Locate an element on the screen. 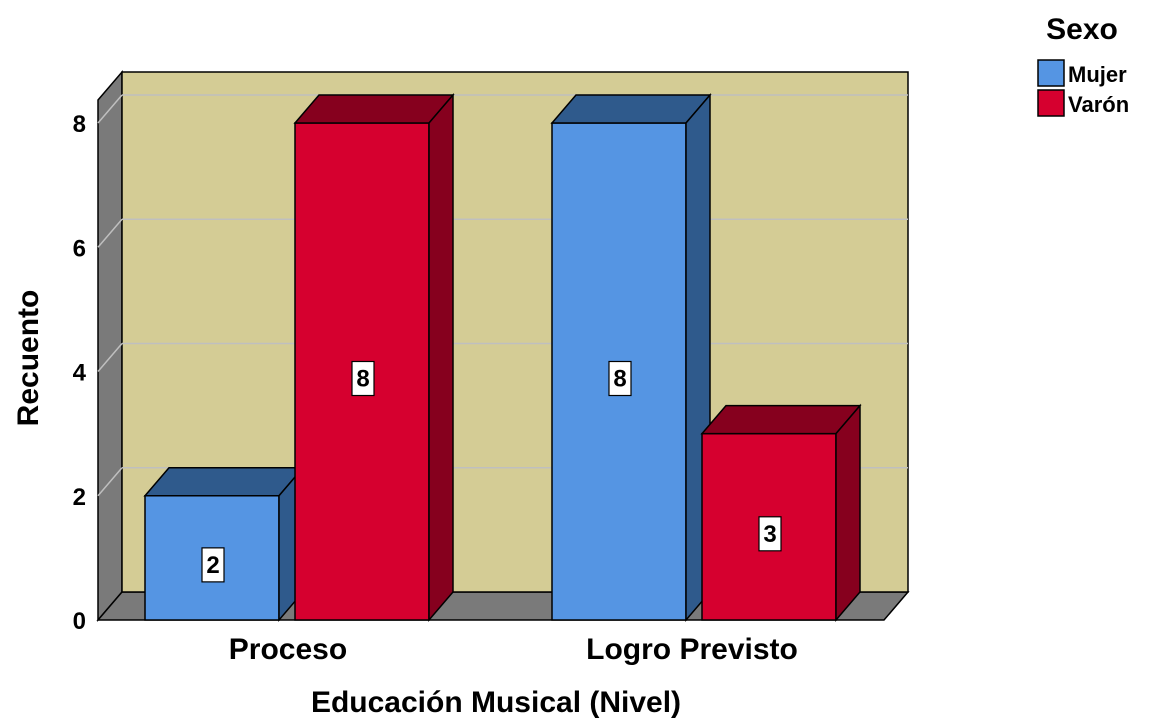 This screenshot has height=724, width=1153. x-category-label: Logro Previsto is located at coordinates (692, 649).